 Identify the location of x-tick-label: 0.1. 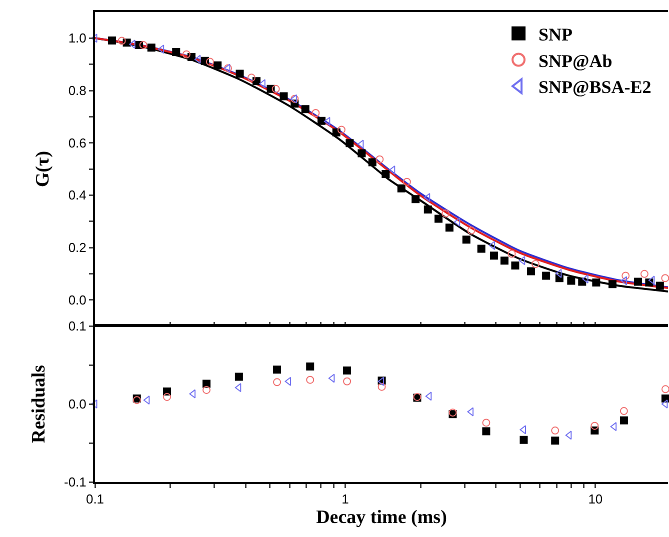
(95, 499).